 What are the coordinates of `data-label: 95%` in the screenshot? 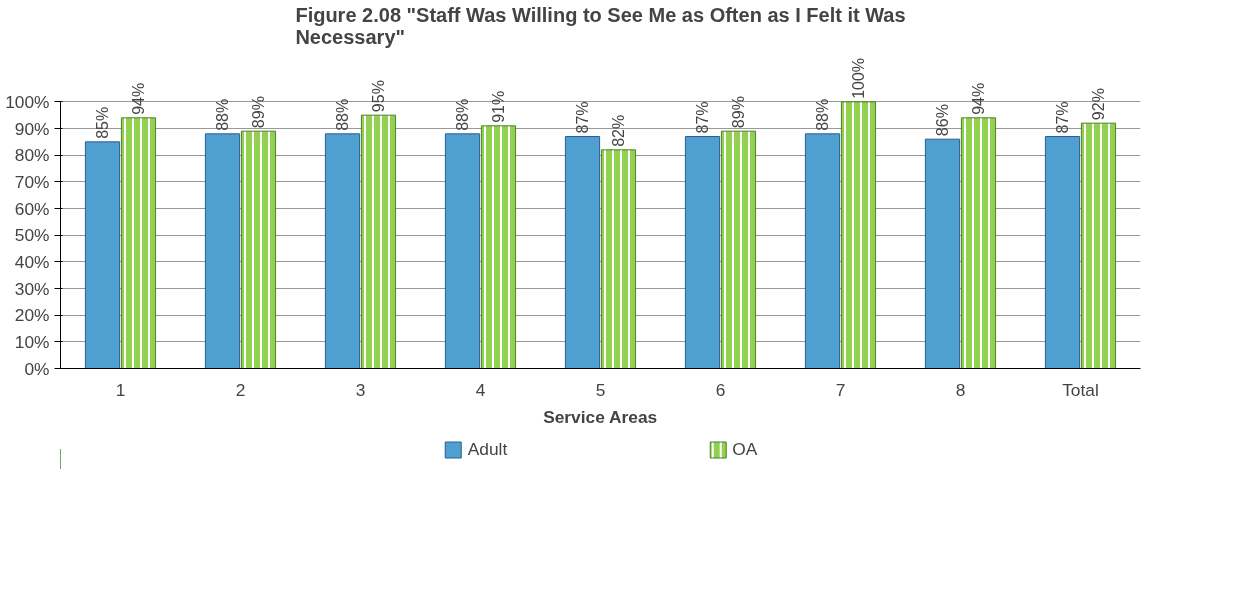 It's located at (378, 96).